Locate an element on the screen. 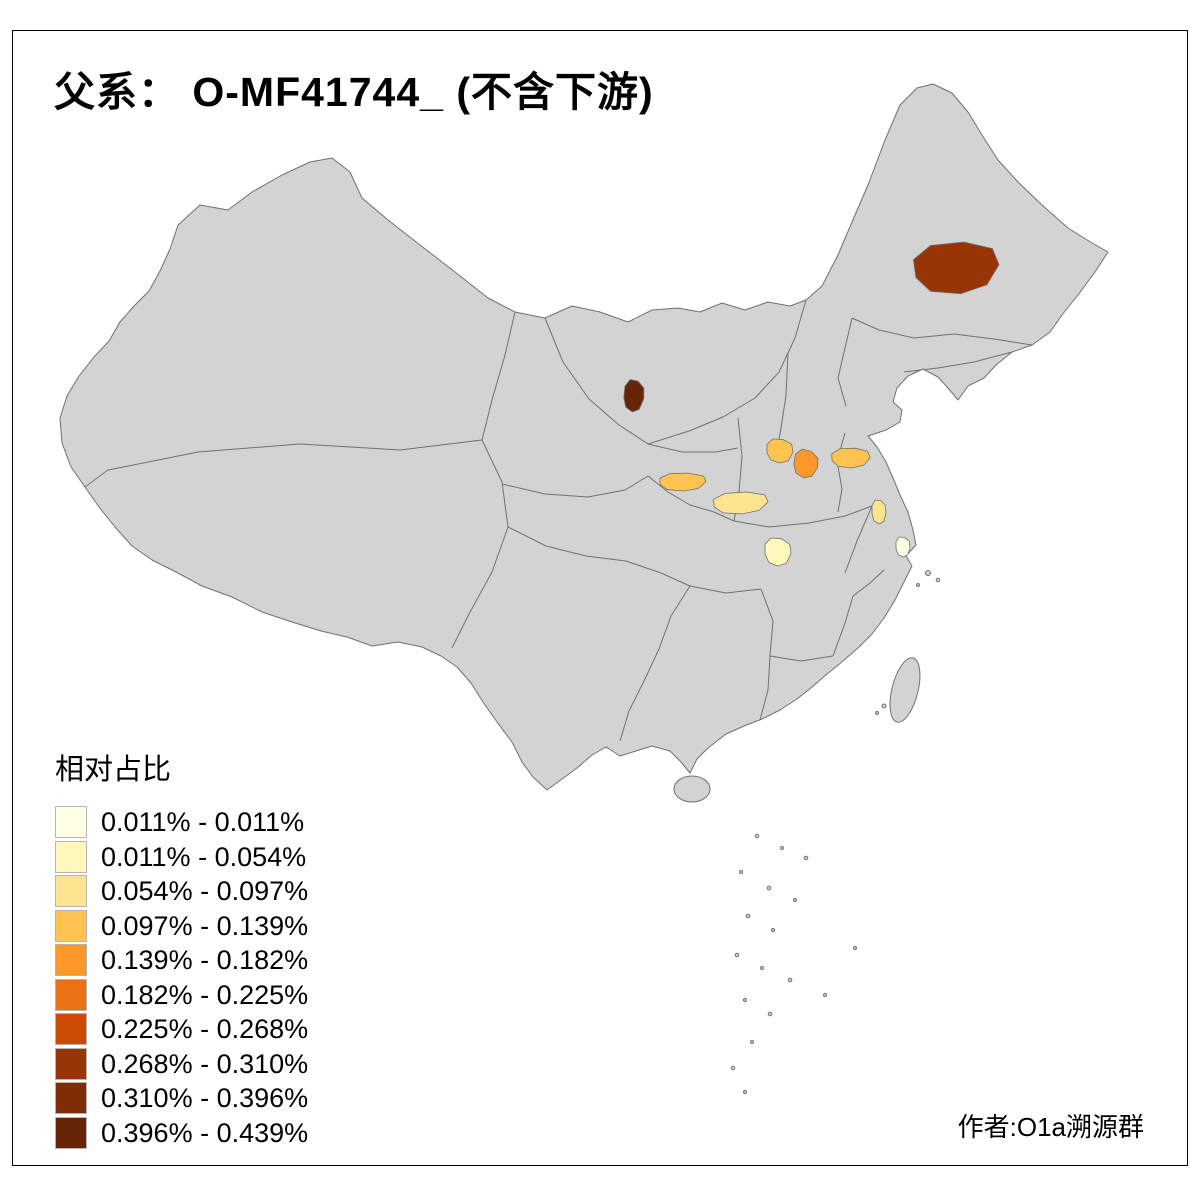 This screenshot has height=1200, width=1200. legend-row: 0.182% - 0.225% is located at coordinates (182, 994).